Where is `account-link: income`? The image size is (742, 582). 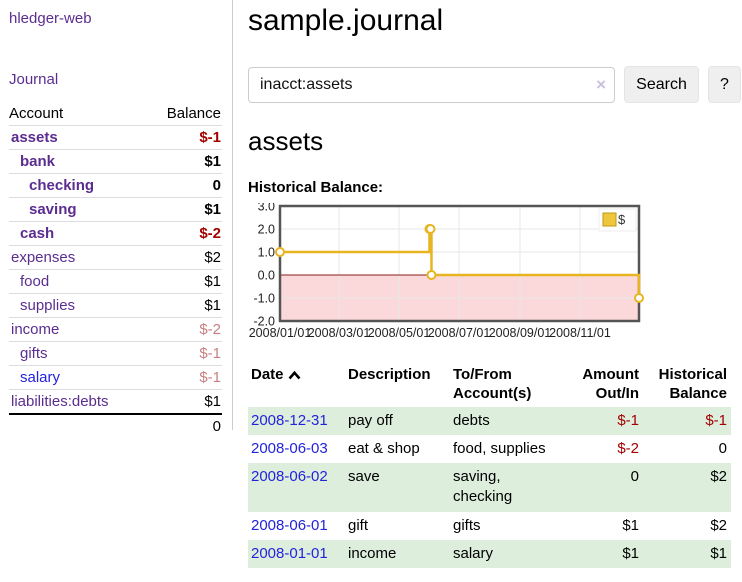
account-link: income is located at coordinates (35, 329).